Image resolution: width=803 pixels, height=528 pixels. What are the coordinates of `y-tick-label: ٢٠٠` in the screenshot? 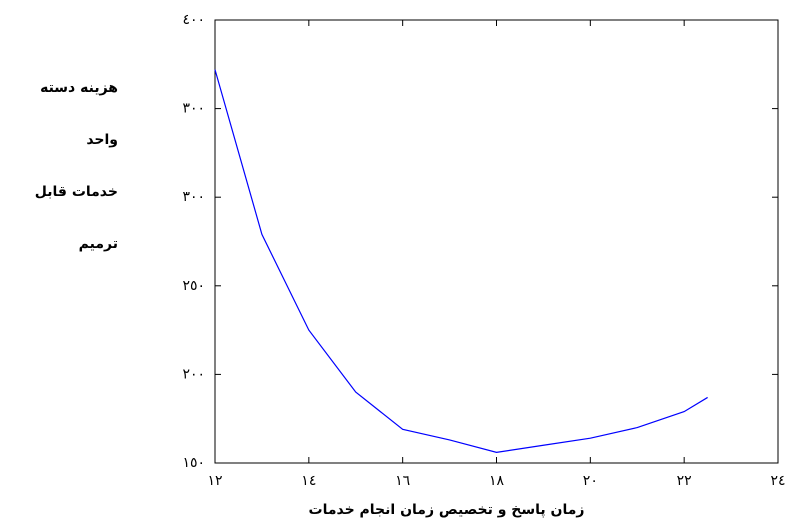 It's located at (193, 374).